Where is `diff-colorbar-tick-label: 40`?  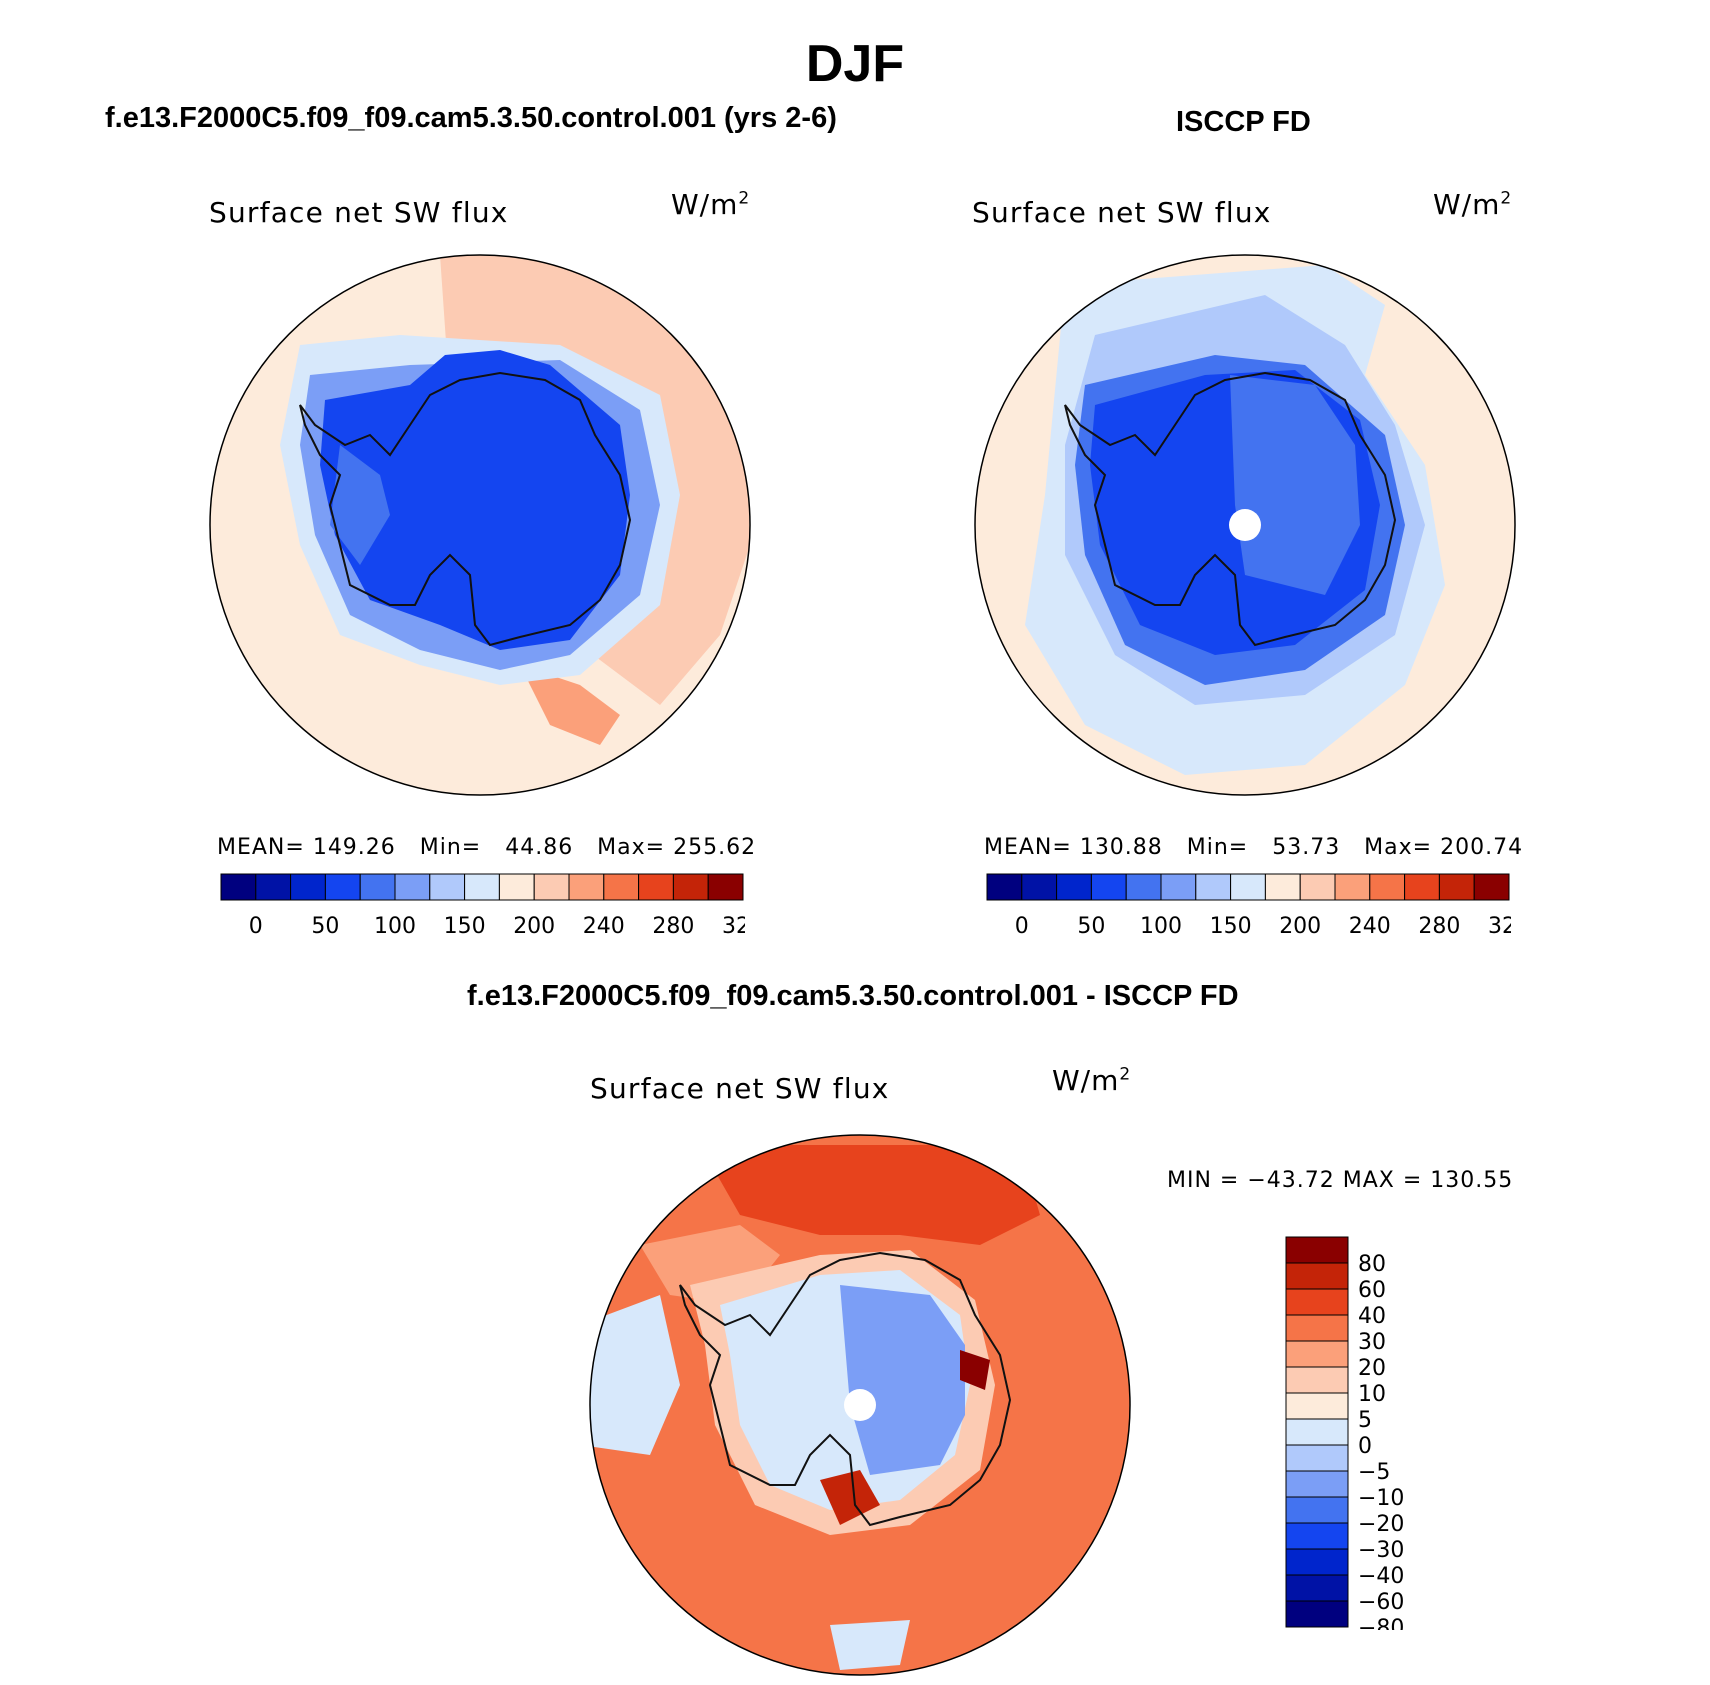
diff-colorbar-tick-label: 40 is located at coordinates (1372, 1316).